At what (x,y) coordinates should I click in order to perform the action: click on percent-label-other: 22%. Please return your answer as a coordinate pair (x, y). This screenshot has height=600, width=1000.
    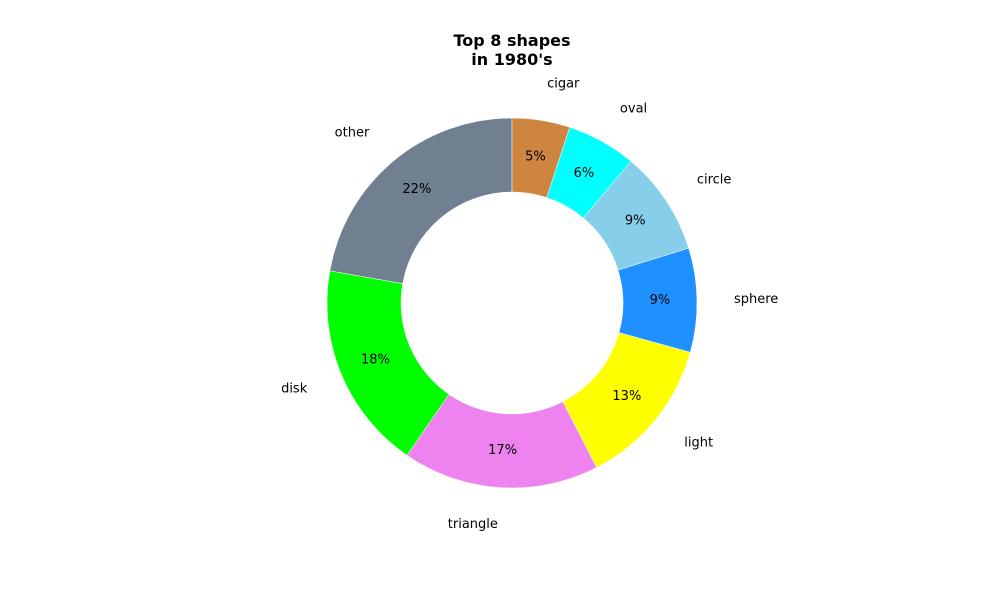
    Looking at the image, I should click on (416, 189).